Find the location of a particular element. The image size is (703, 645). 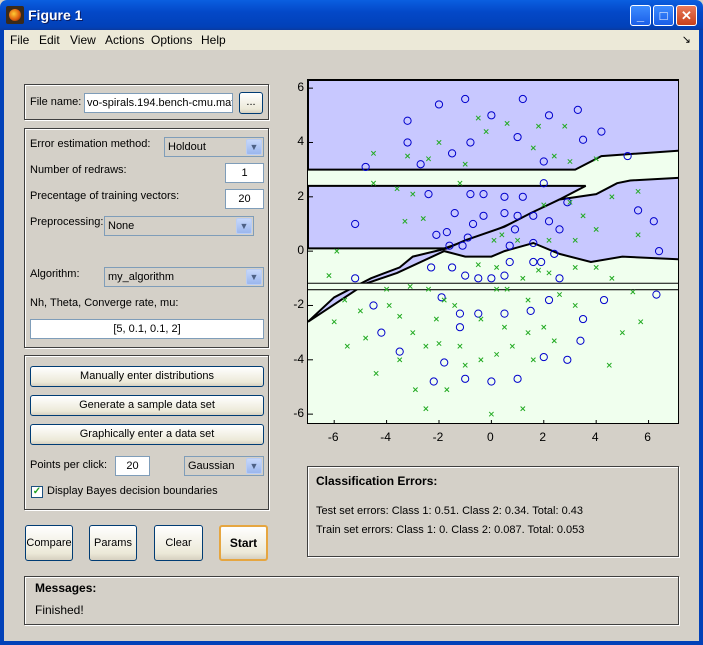

error-method-label: Error estimation method: is located at coordinates (90, 144).